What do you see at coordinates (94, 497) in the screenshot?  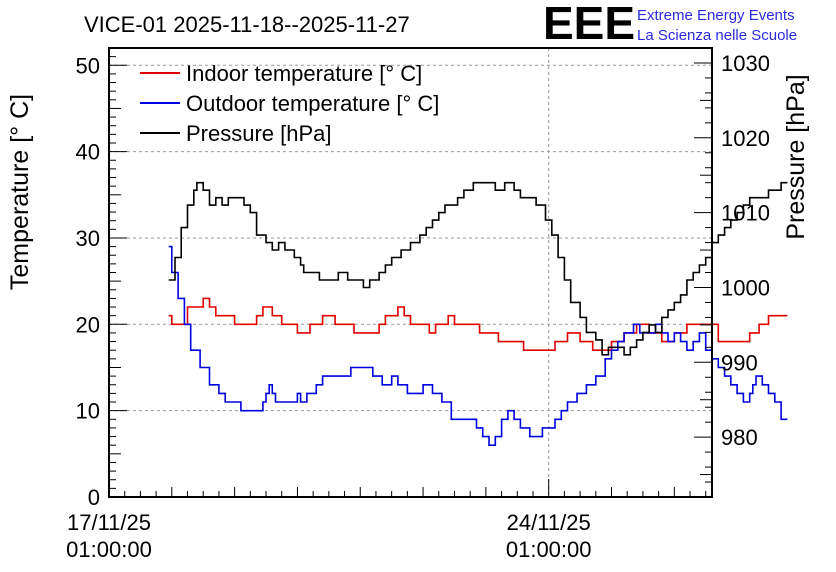 I see `left-tick-label: 0` at bounding box center [94, 497].